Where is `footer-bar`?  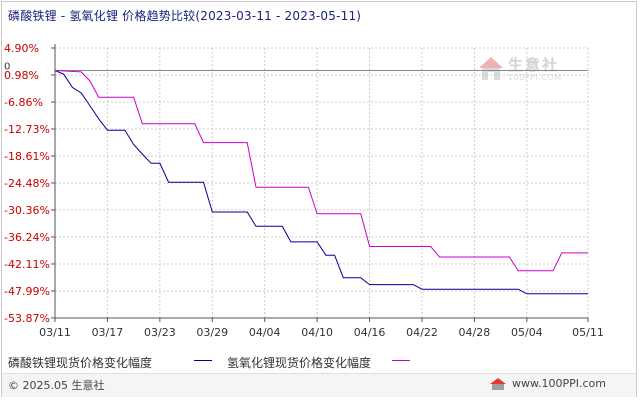
footer-bar is located at coordinates (319, 385).